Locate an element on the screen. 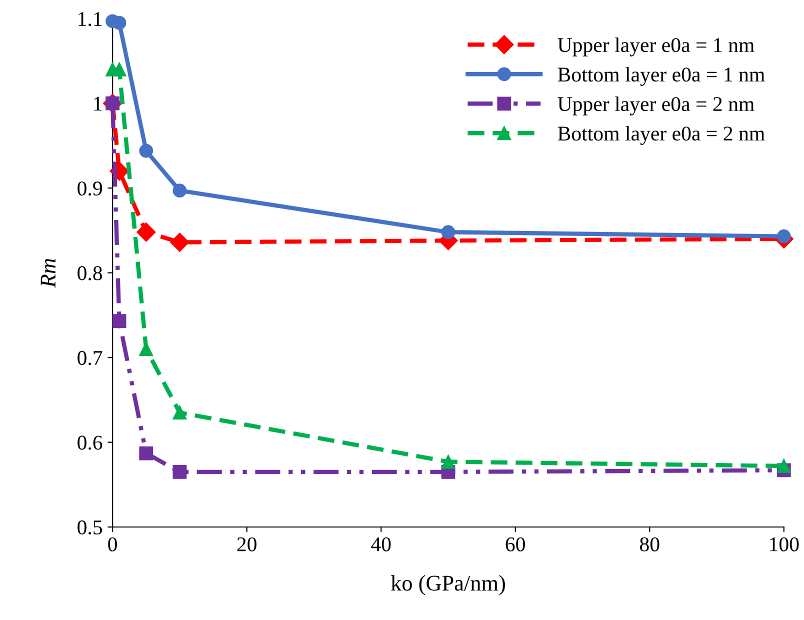 This screenshot has width=804, height=620. x-axis-title: ko (GPa/nm) is located at coordinates (447, 585).